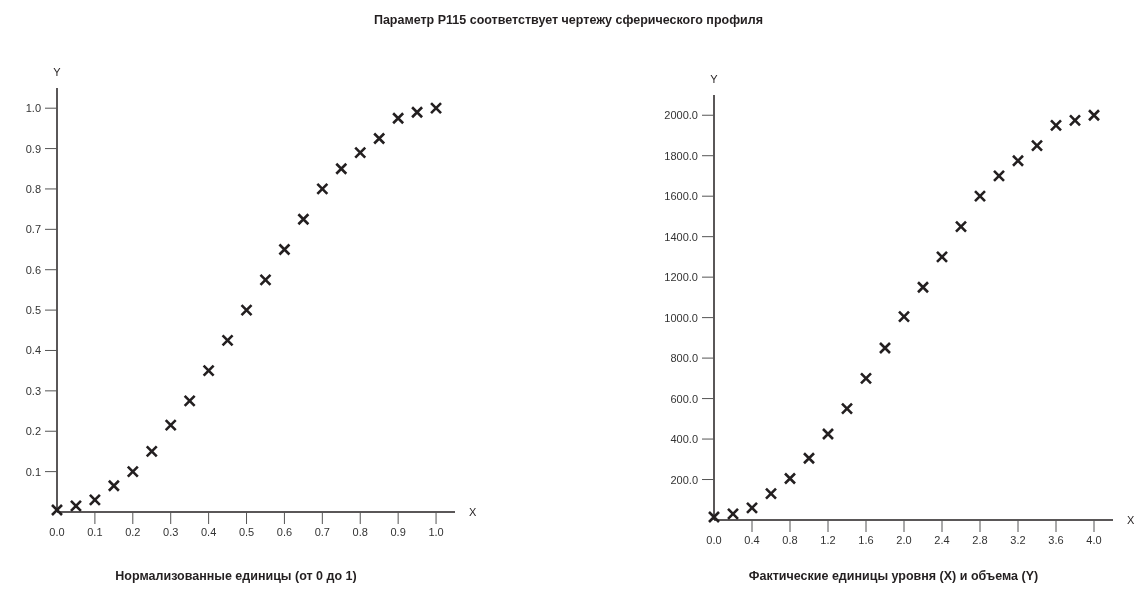  Describe the element at coordinates (866, 540) in the screenshot. I see `x-tick-label: 1.6` at that location.